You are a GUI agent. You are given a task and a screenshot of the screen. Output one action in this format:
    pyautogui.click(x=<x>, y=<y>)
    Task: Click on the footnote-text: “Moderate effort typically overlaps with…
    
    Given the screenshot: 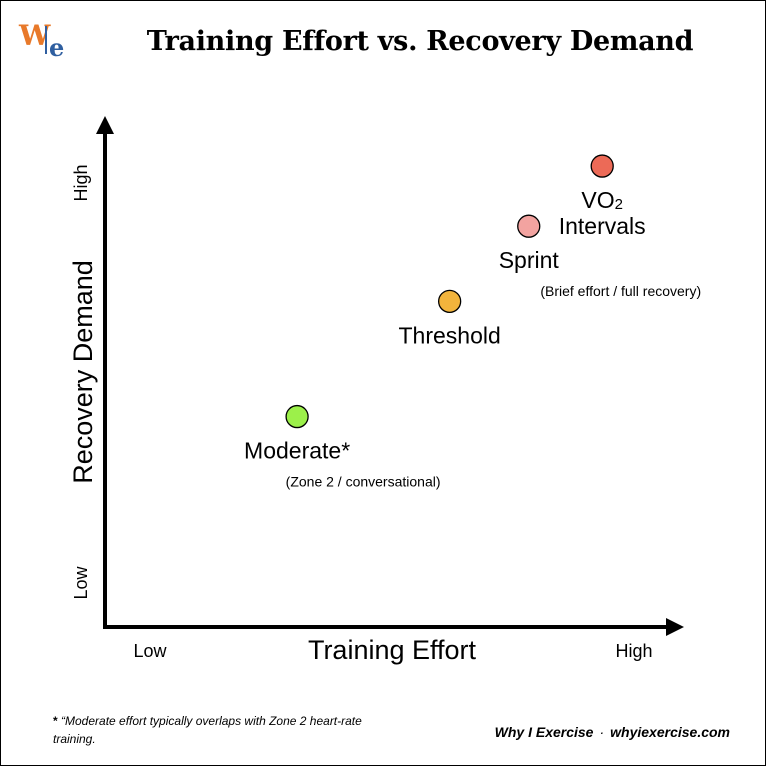 What is the action you would take?
    pyautogui.click(x=207, y=730)
    